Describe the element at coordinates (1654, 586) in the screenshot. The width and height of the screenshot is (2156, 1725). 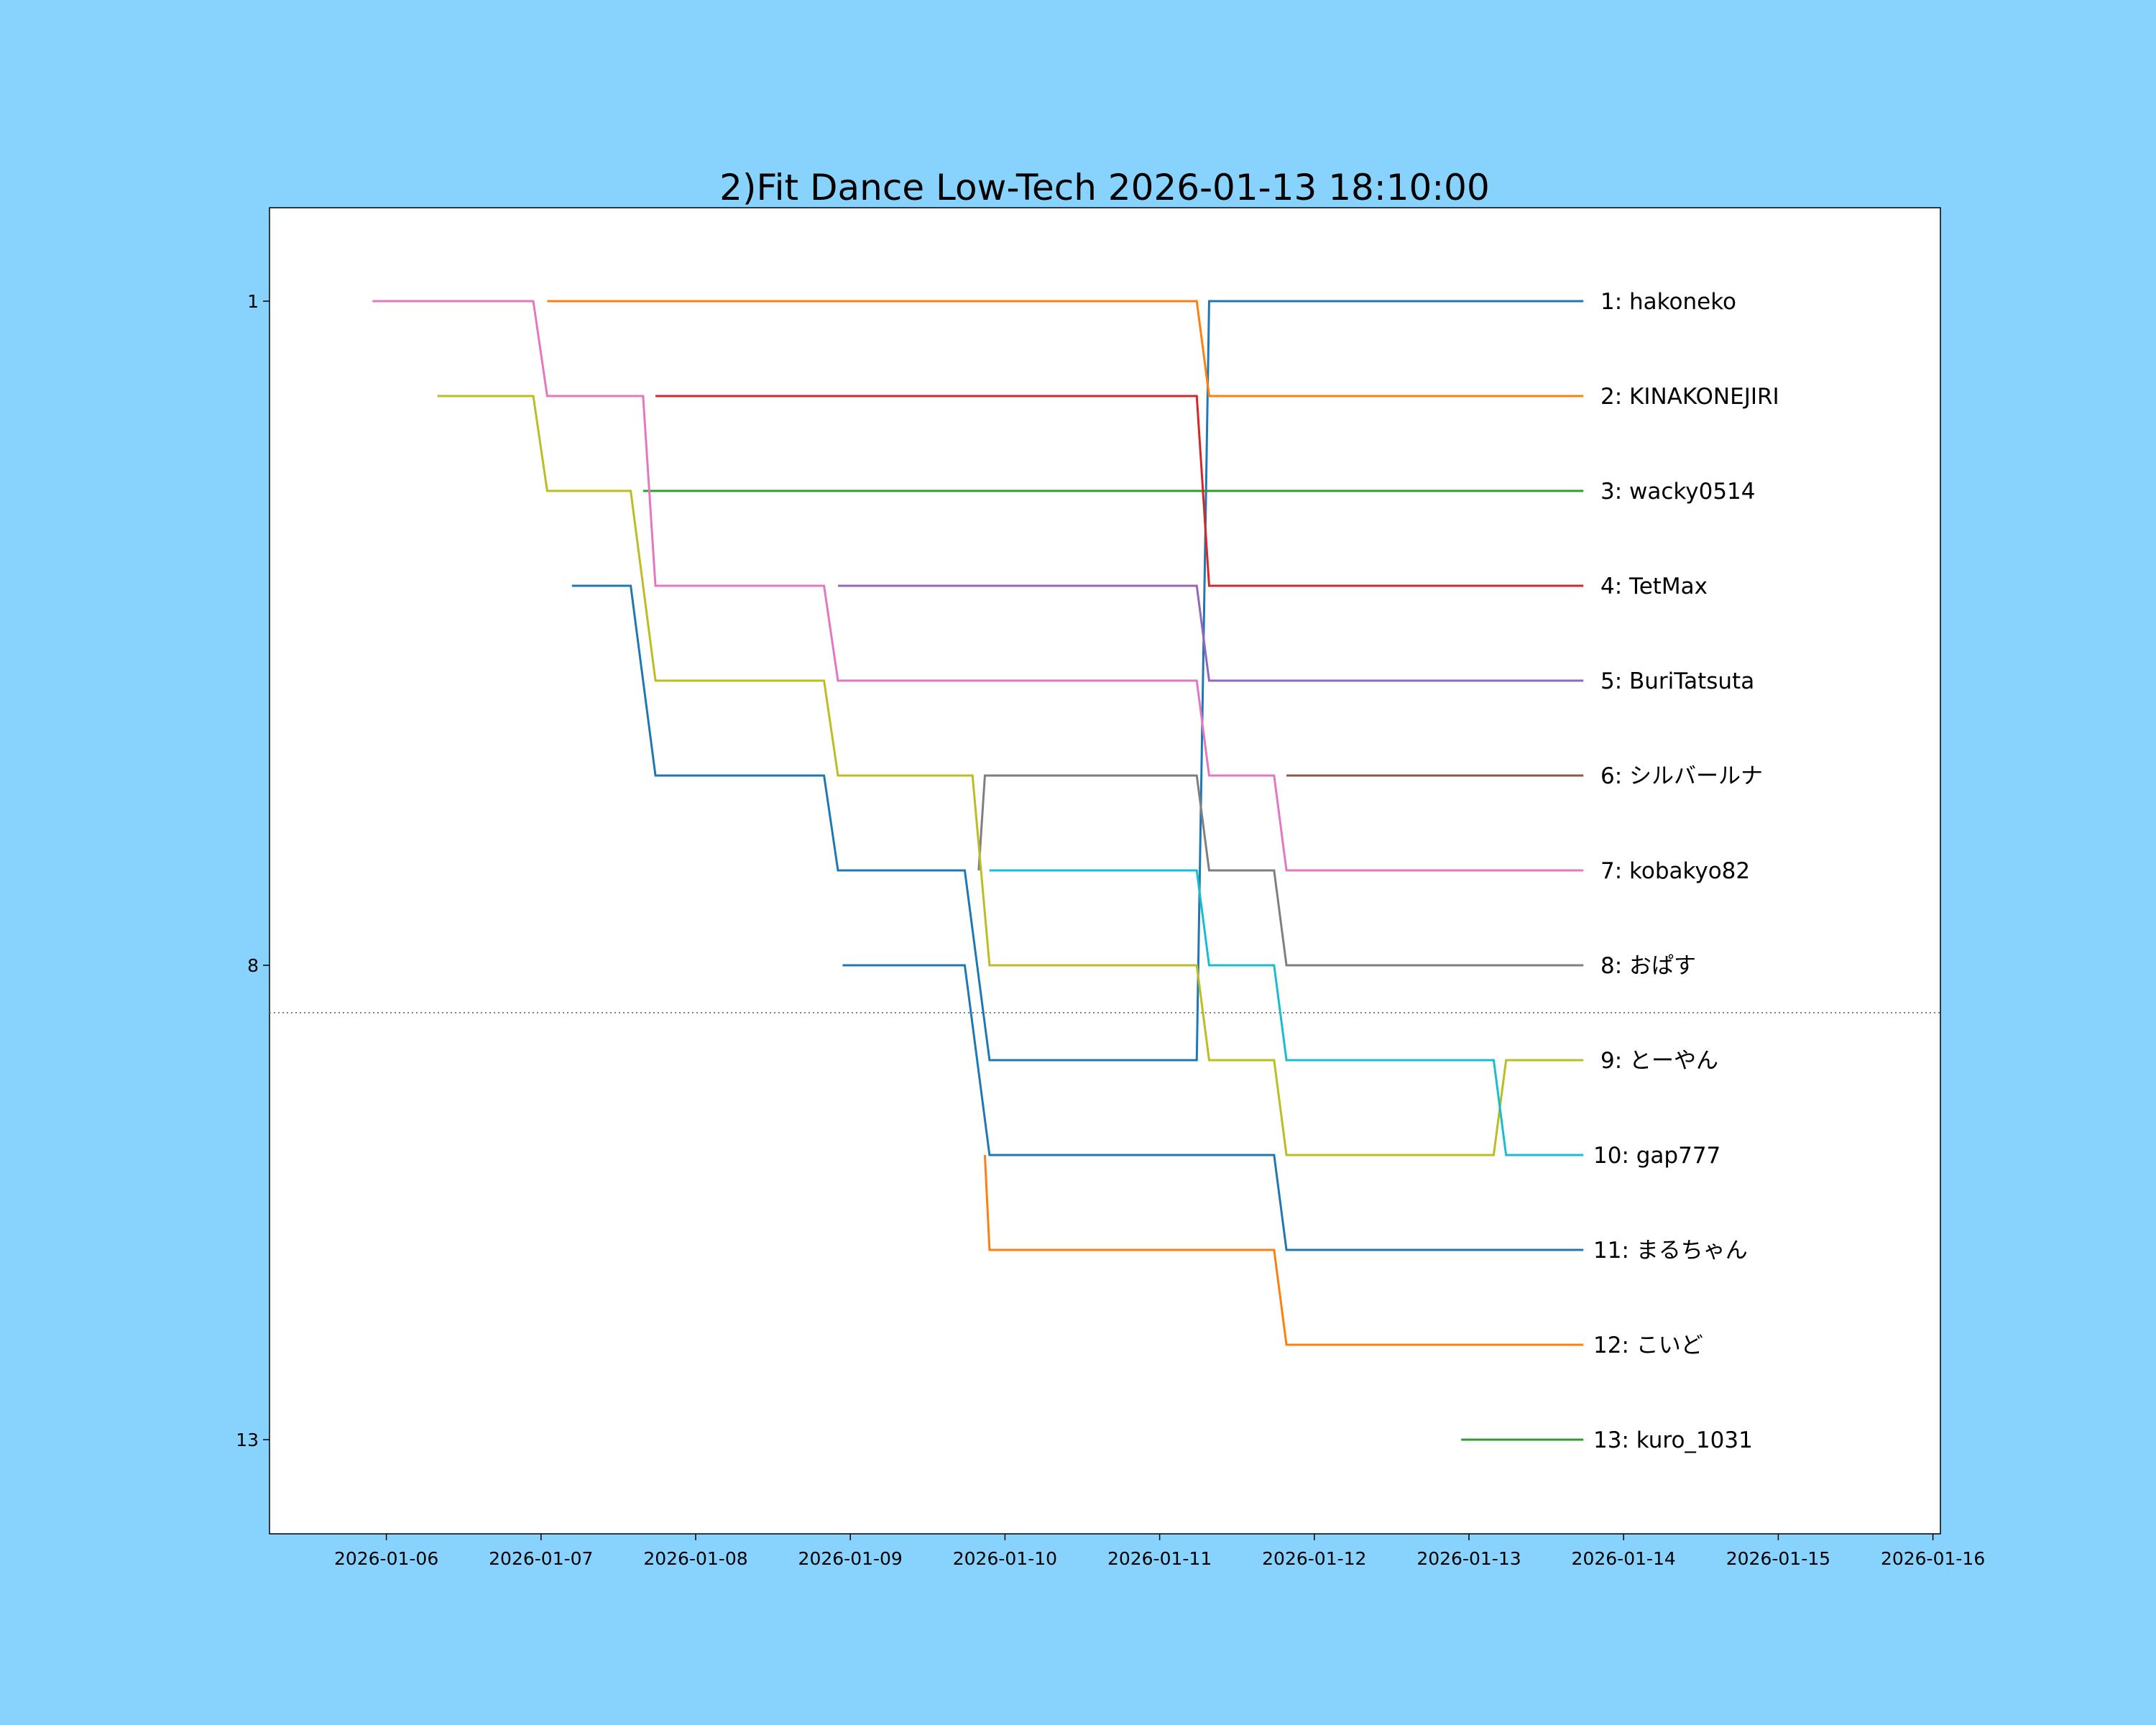
I see `series-label: 4: TetMax` at that location.